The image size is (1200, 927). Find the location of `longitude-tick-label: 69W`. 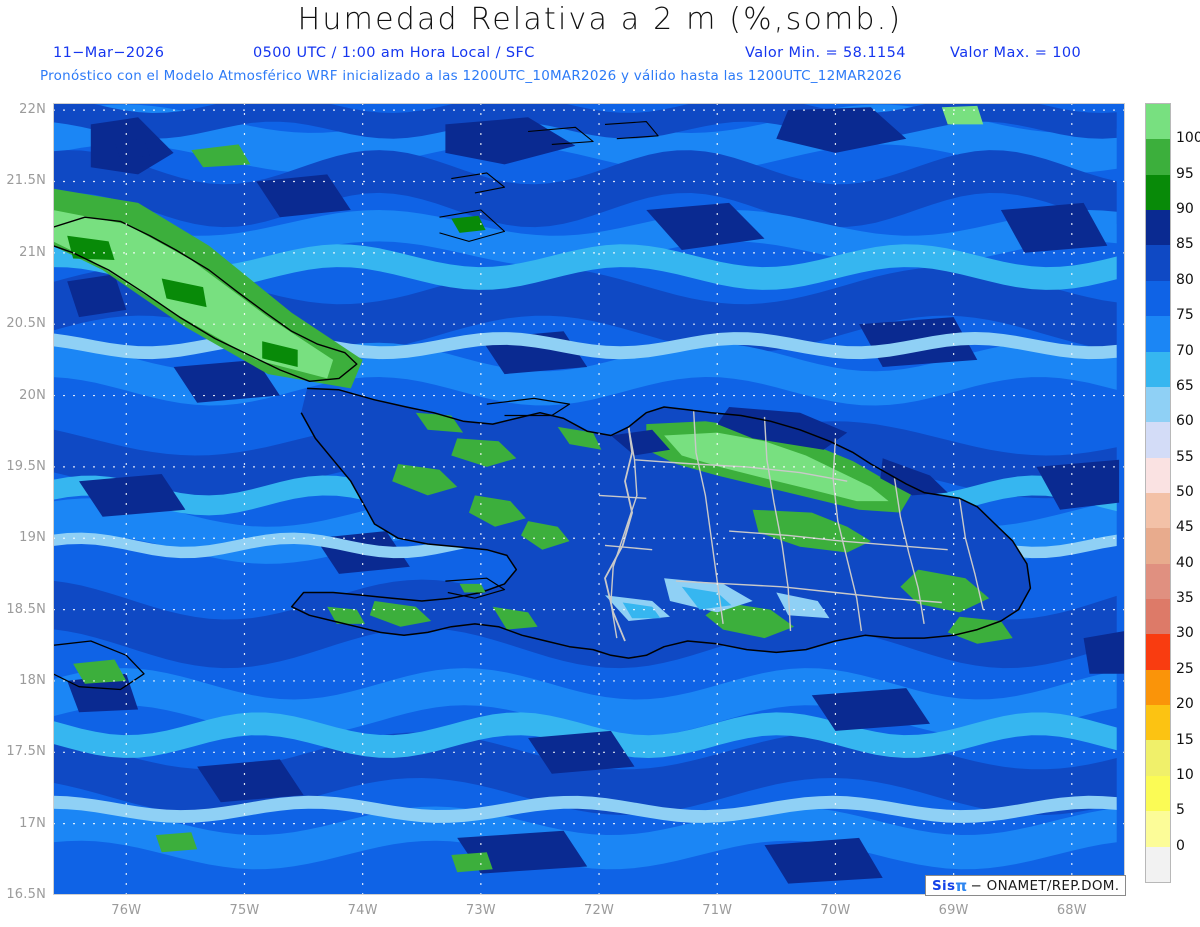

longitude-tick-label: 69W is located at coordinates (953, 910).